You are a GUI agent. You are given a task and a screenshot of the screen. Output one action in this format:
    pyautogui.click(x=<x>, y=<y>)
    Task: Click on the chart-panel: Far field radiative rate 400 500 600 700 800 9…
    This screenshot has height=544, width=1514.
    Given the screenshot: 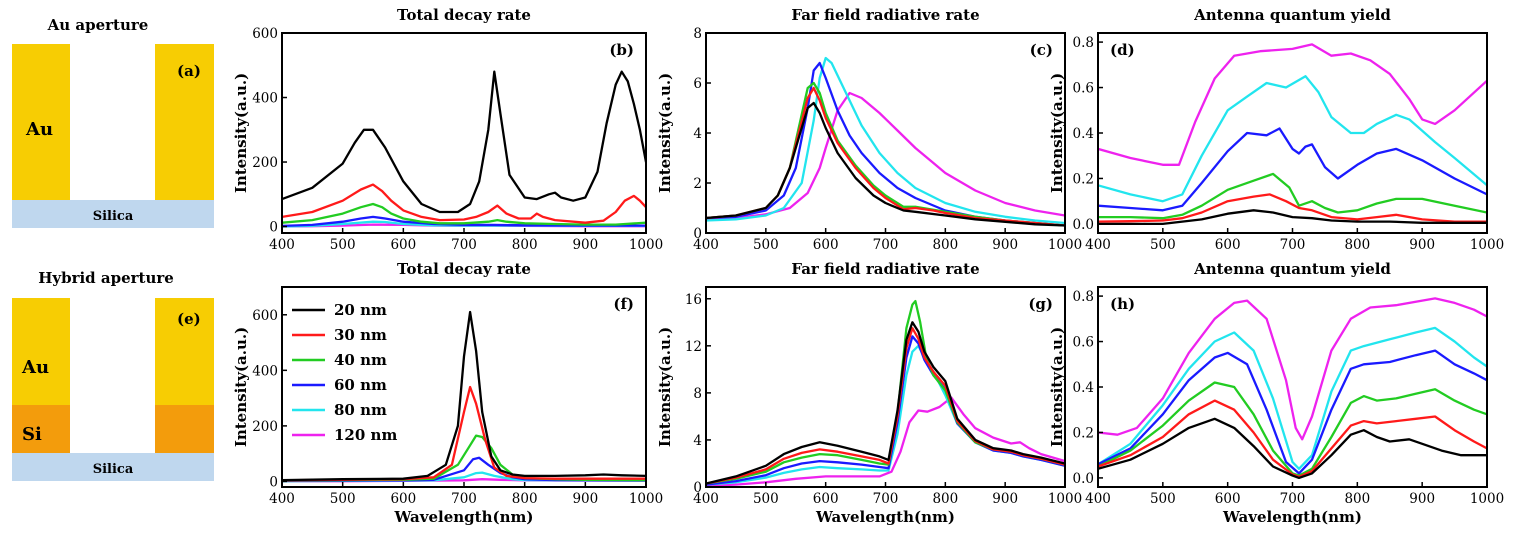 What is the action you would take?
    pyautogui.click(x=869, y=393)
    